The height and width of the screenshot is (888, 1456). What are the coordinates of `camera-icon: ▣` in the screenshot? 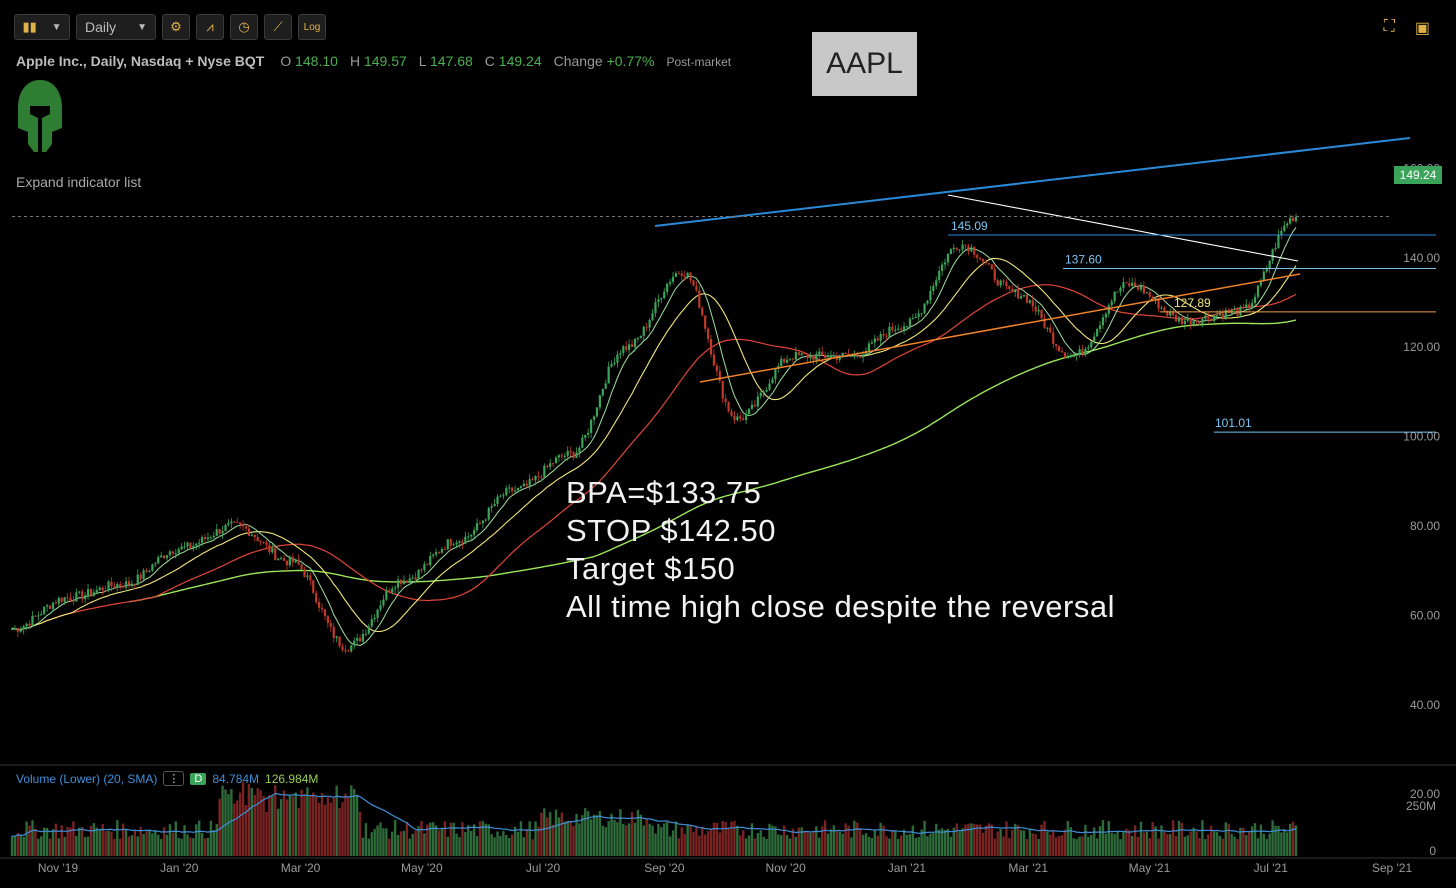 It's located at (1422, 28).